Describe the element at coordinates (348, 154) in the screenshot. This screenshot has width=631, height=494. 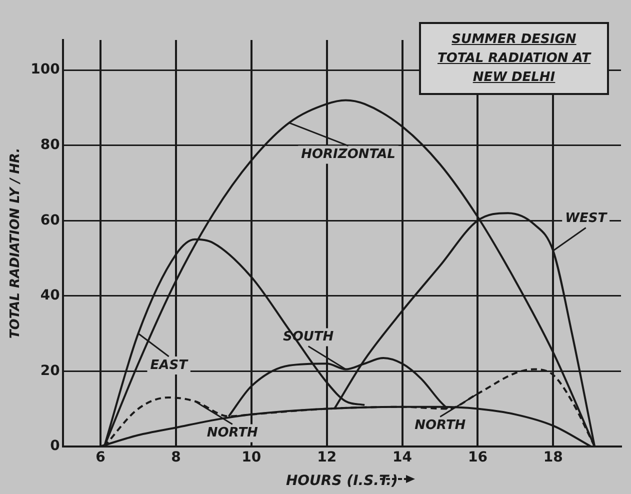
I see `annotation: HORIZONTAL` at that location.